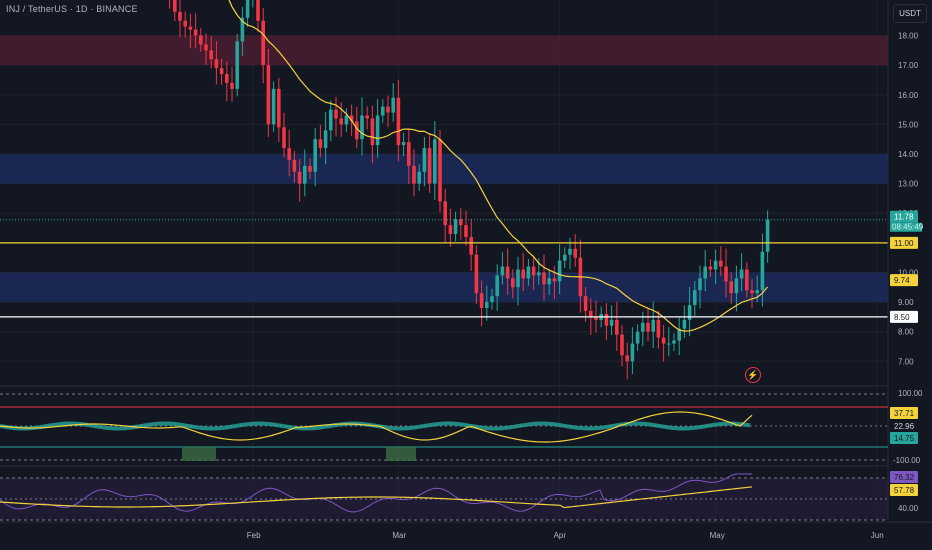  I want to click on countdown-bg, so click(906, 227).